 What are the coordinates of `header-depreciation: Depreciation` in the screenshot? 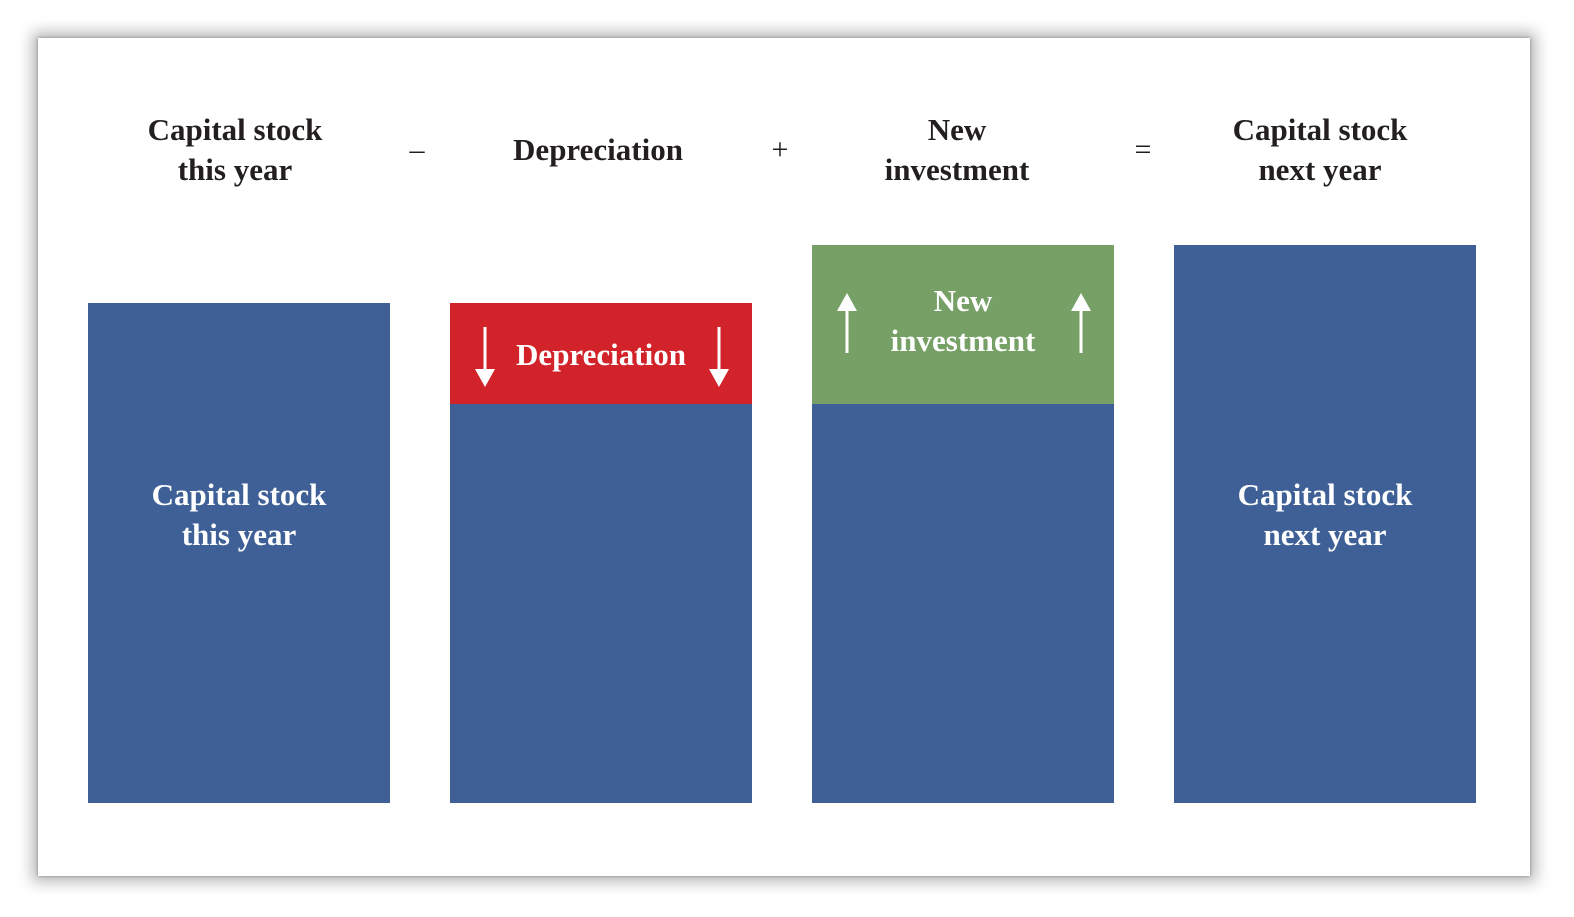 It's located at (598, 149).